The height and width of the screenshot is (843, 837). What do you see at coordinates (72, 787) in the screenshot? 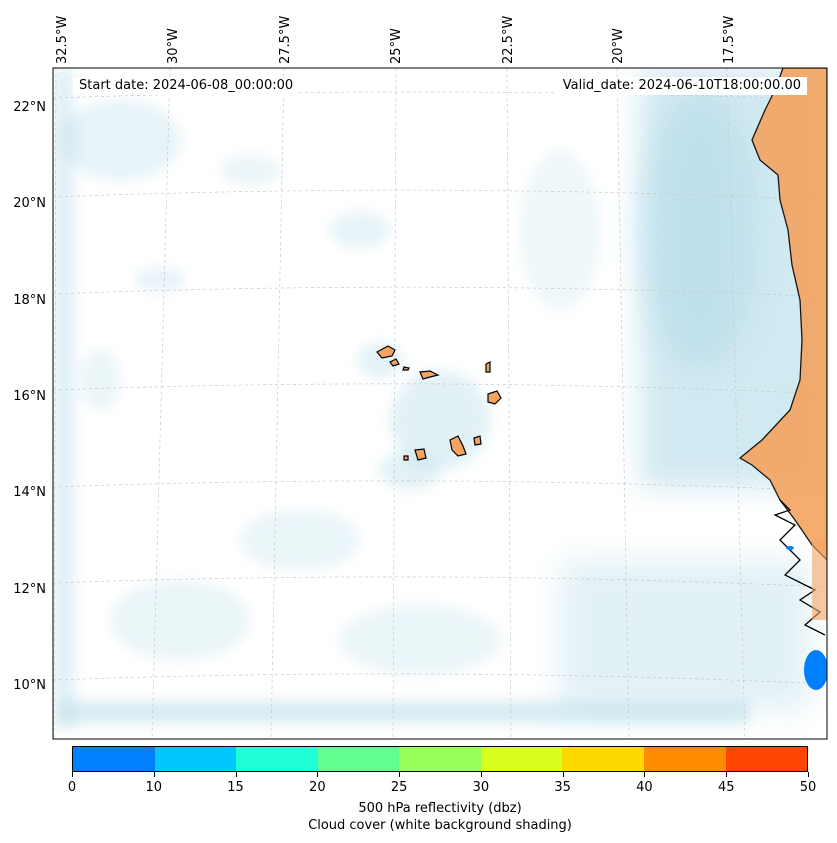
I see `colorbar-tick-label: 0` at bounding box center [72, 787].